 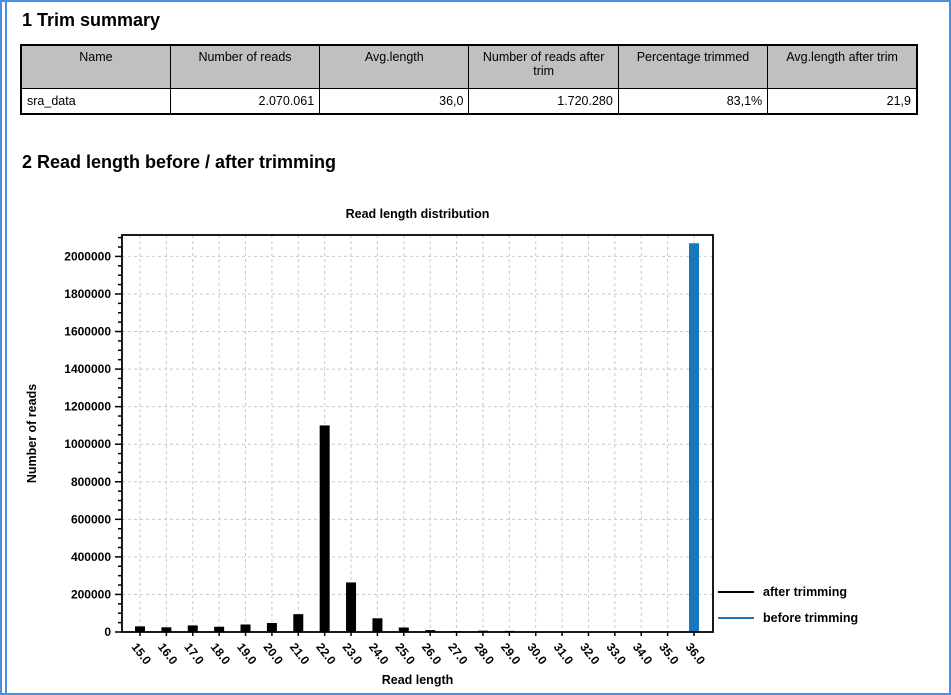 What do you see at coordinates (95, 101) in the screenshot?
I see `table-cell-name: sra_data` at bounding box center [95, 101].